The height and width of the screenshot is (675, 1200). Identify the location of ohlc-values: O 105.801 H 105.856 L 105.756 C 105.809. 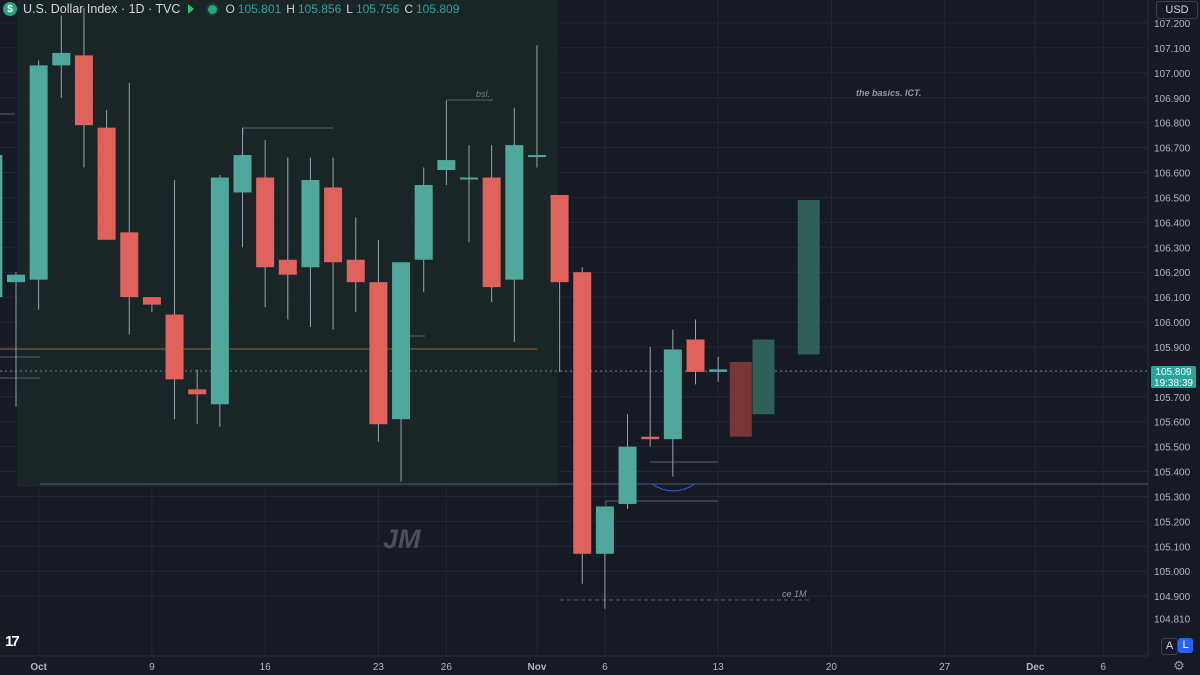
(343, 9).